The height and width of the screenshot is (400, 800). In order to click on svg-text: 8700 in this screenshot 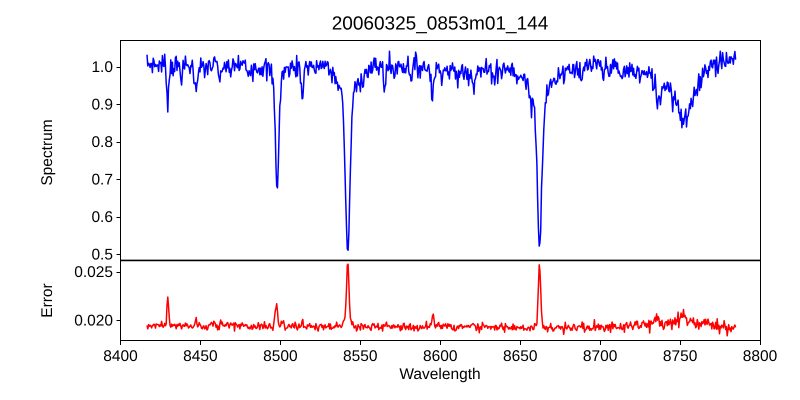, I will do `click(600, 356)`.